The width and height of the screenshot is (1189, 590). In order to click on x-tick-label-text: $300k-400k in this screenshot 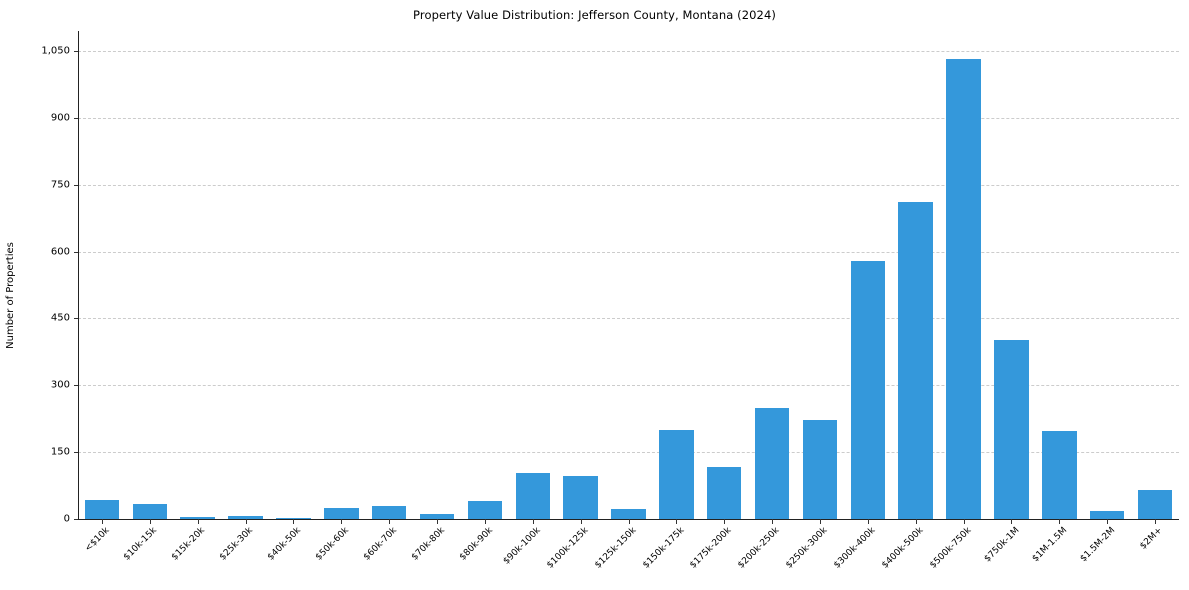, I will do `click(855, 548)`.